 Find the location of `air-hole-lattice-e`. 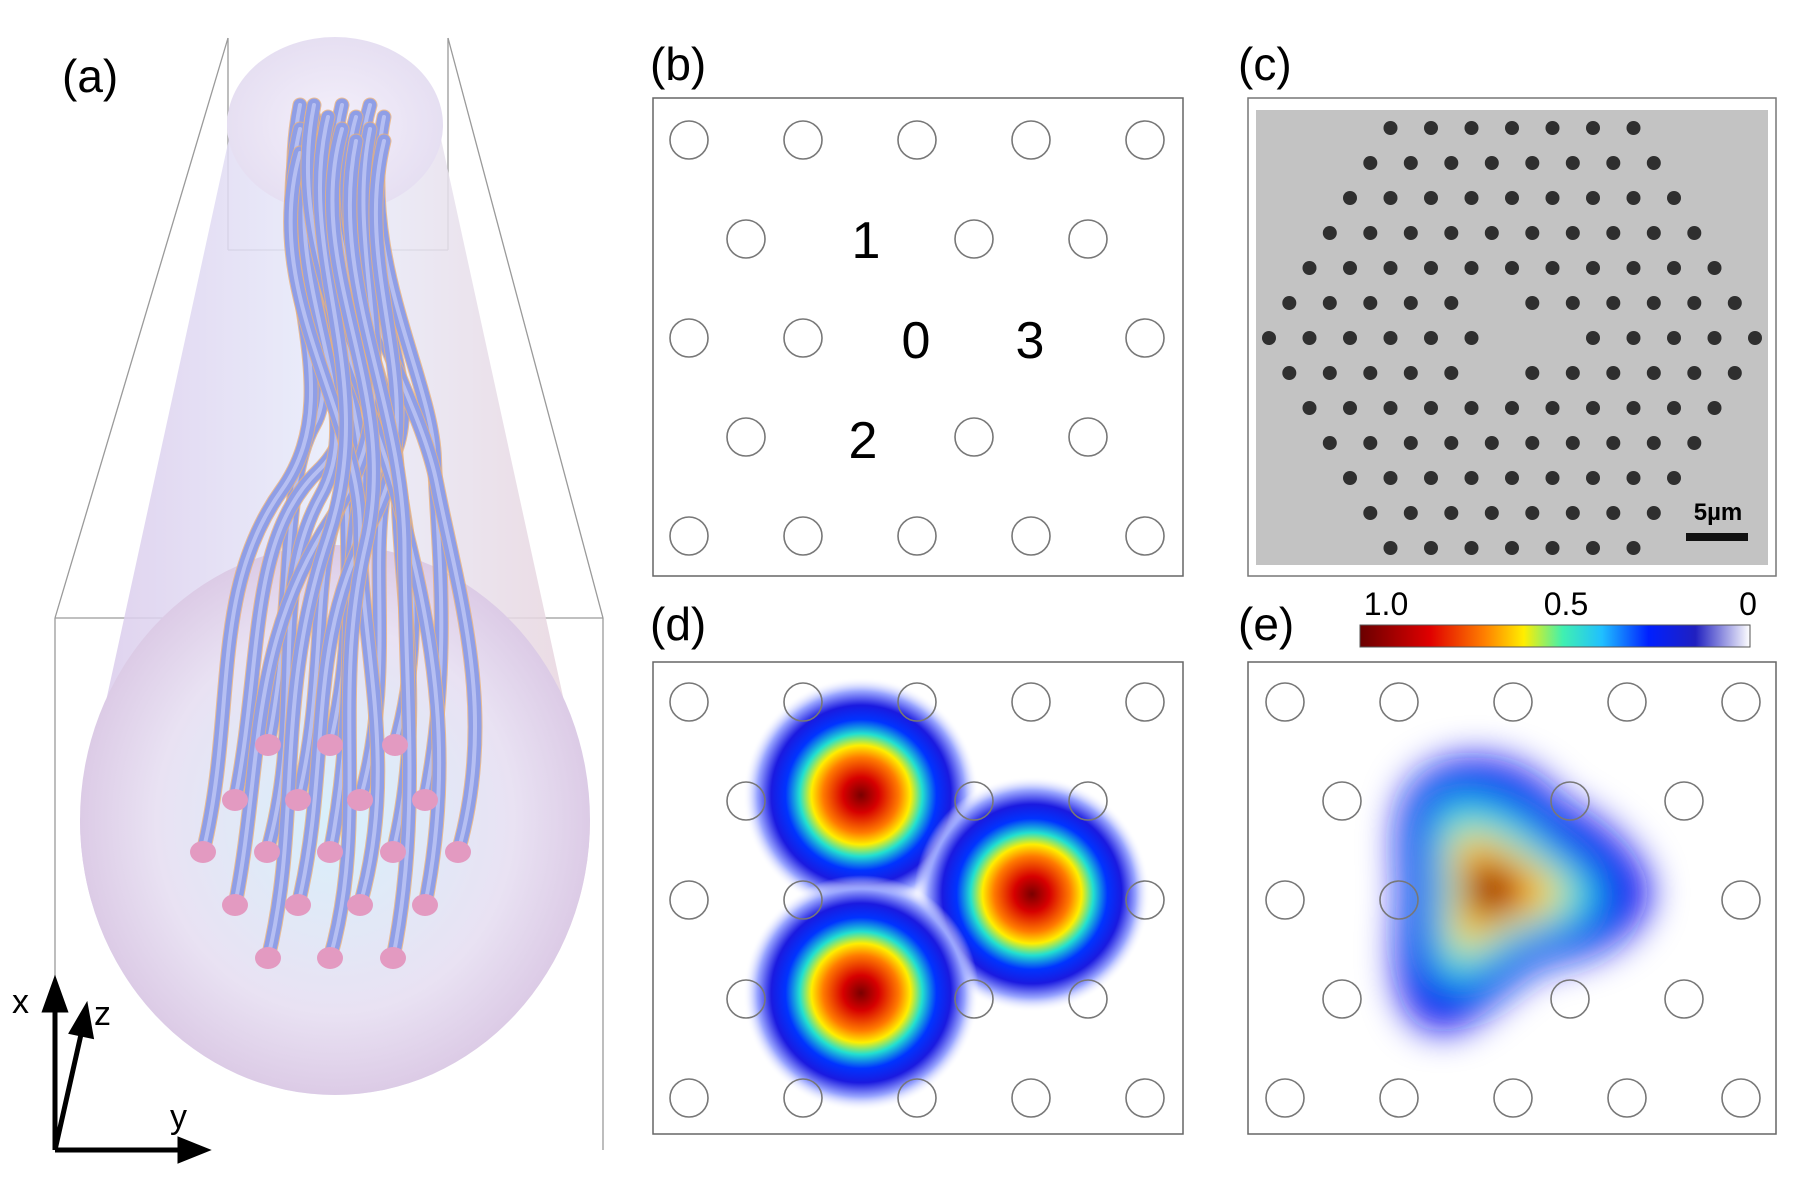

air-hole-lattice-e is located at coordinates (1513, 900).